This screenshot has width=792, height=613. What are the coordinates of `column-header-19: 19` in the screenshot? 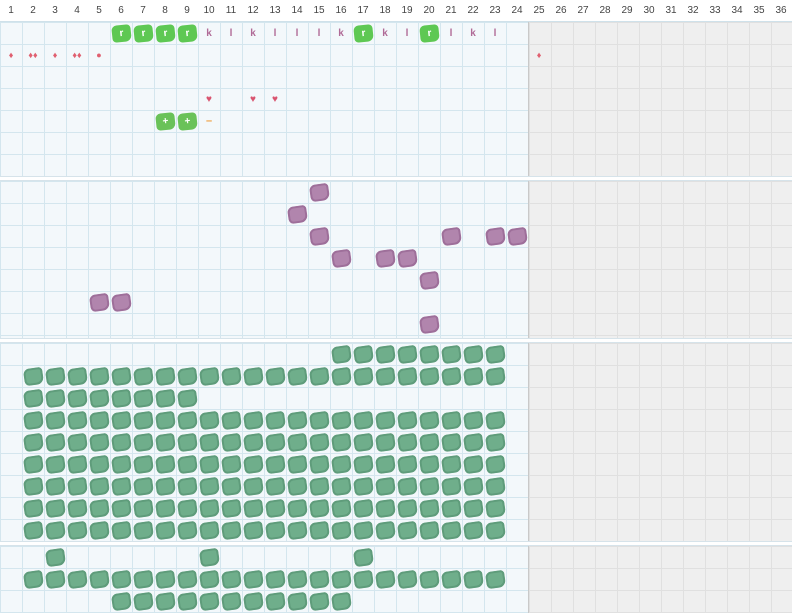 It's located at (407, 10).